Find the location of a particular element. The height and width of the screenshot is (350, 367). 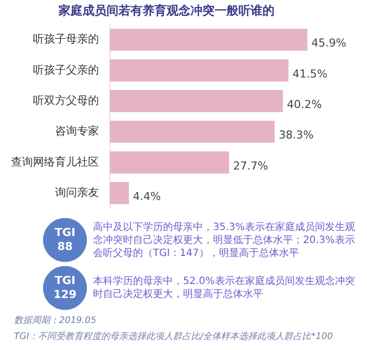

text: TGI：不同受教育程度的母亲选择此项人群占比/全体样本选择此项人群占比*100 is located at coordinates (174, 336).